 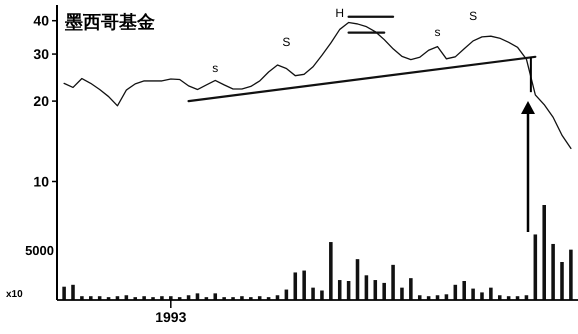 What do you see at coordinates (339, 13) in the screenshot?
I see `annotation: H` at bounding box center [339, 13].